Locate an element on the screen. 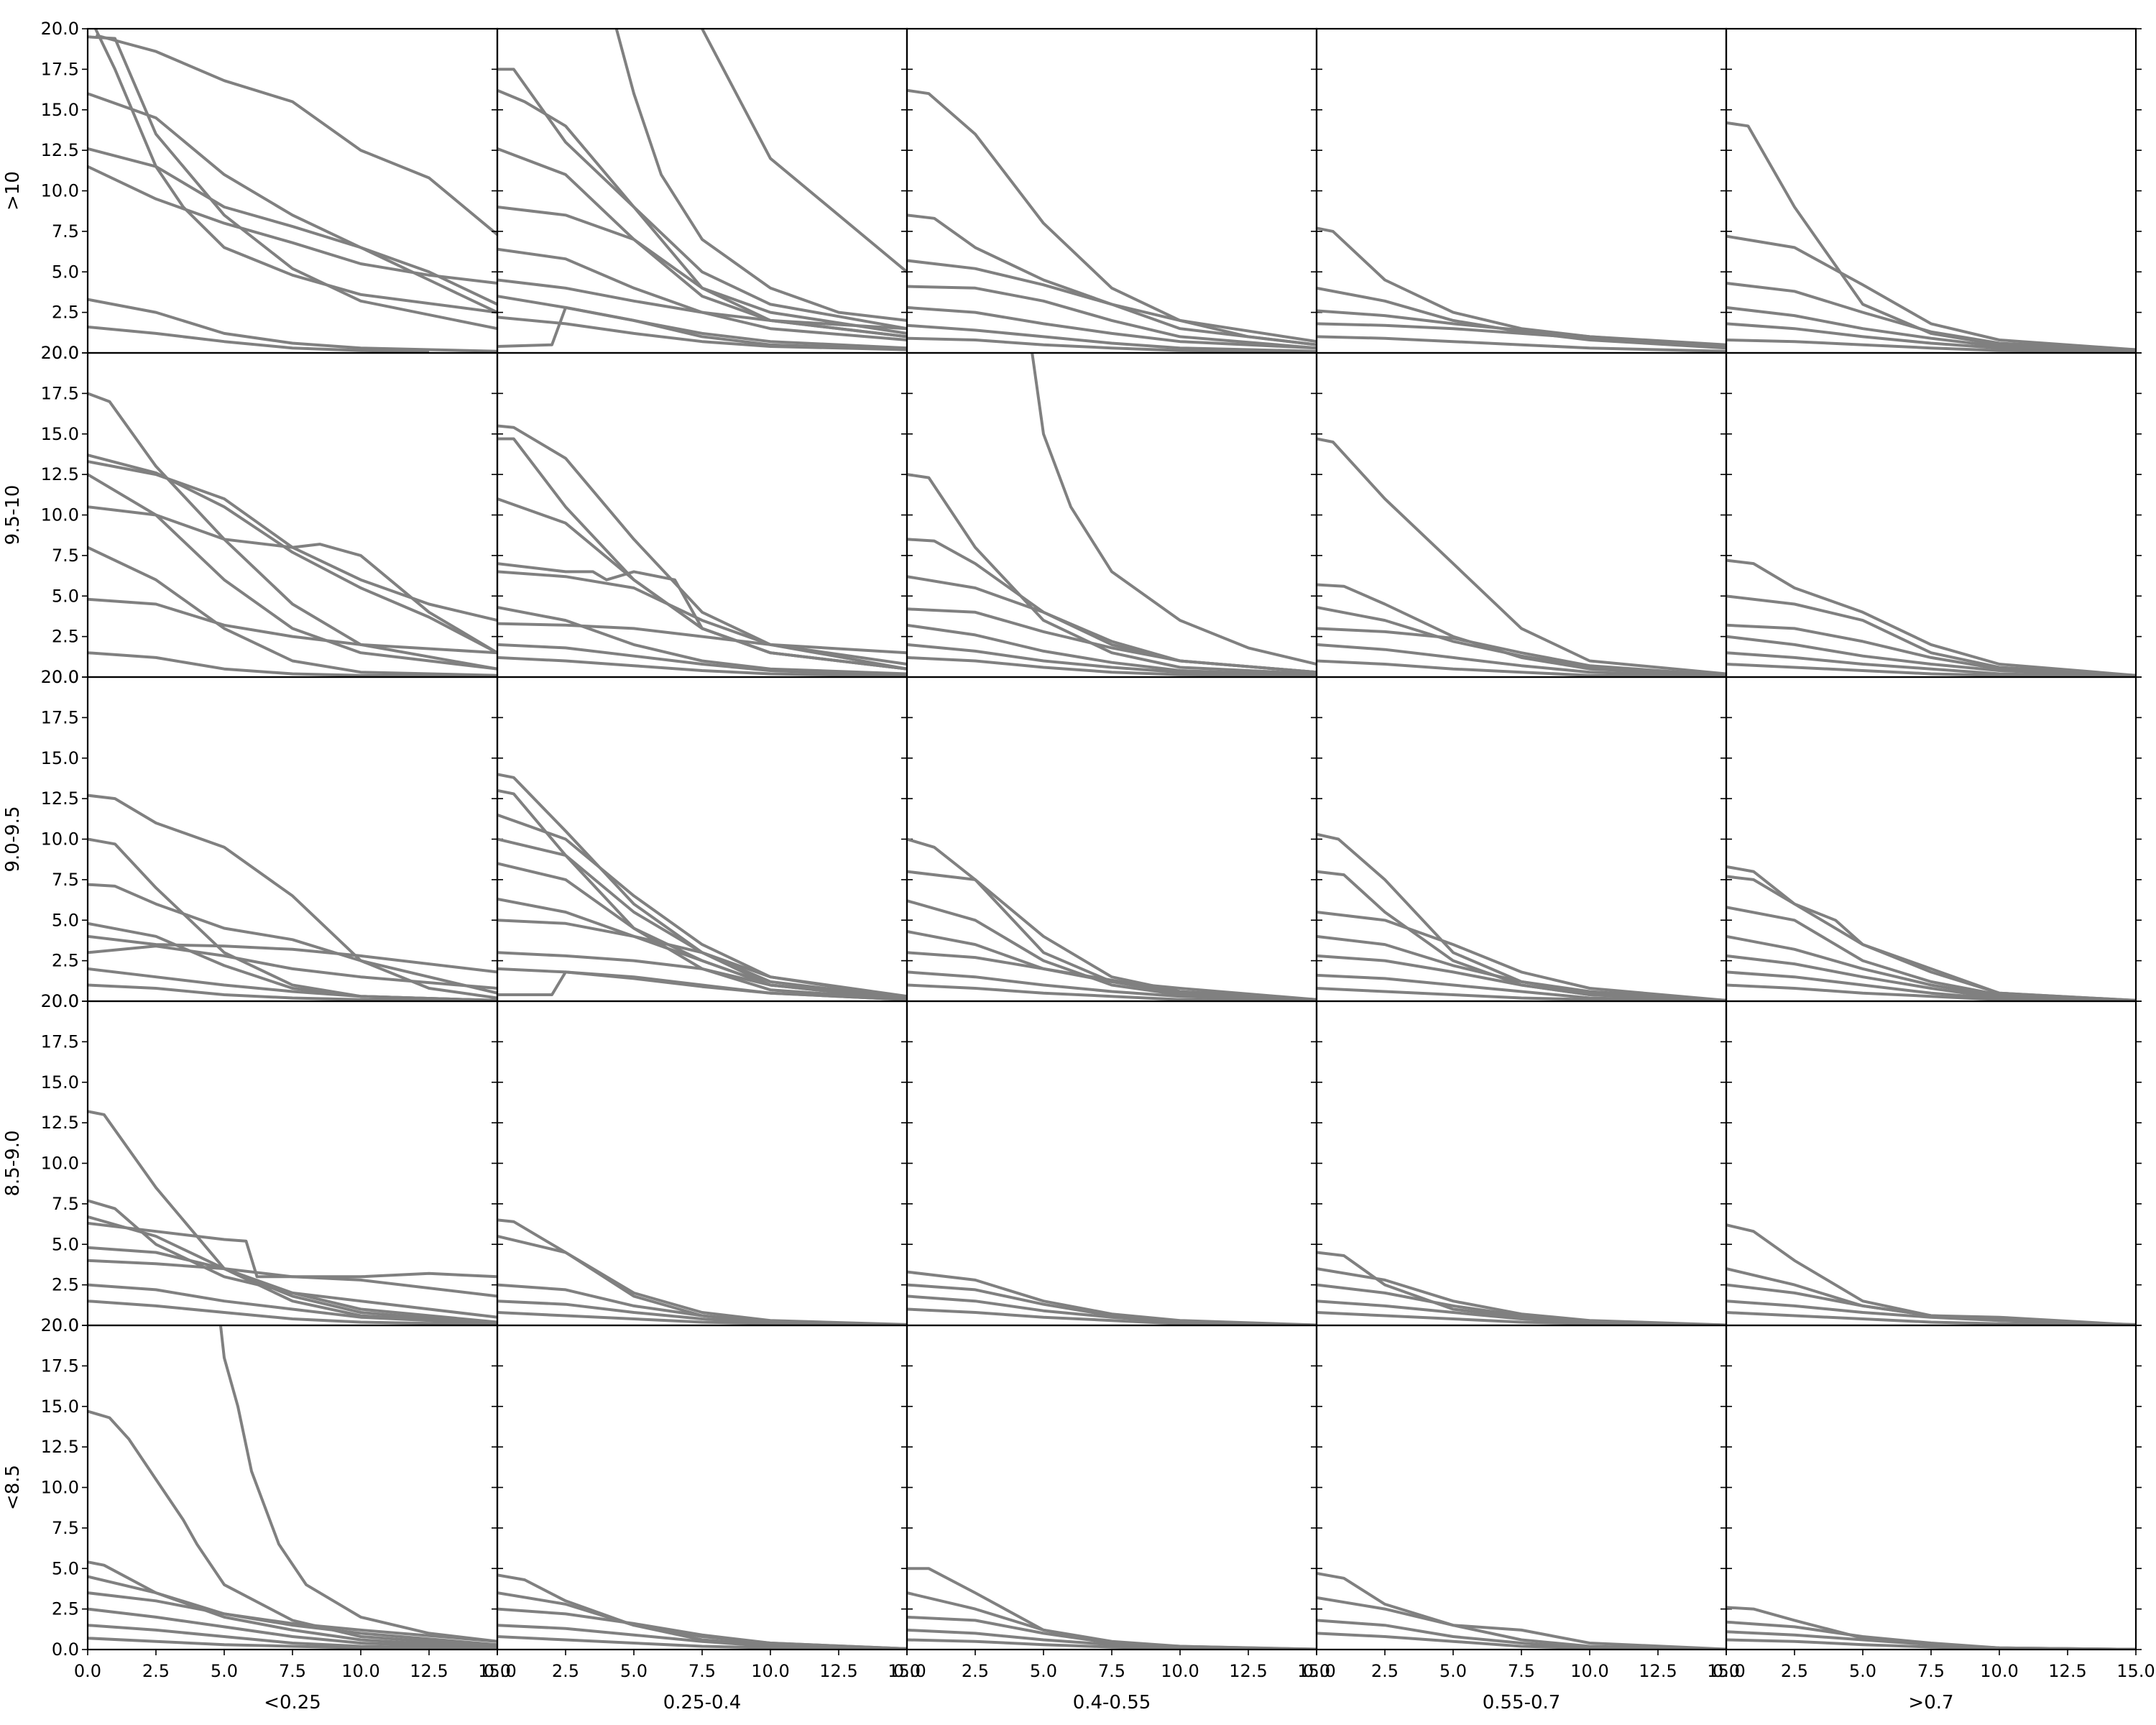 The width and height of the screenshot is (2156, 1725). row-labels: >10 9.5-10 9.0-9.5 8.5-9.0 <8.5 is located at coordinates (13, 840).